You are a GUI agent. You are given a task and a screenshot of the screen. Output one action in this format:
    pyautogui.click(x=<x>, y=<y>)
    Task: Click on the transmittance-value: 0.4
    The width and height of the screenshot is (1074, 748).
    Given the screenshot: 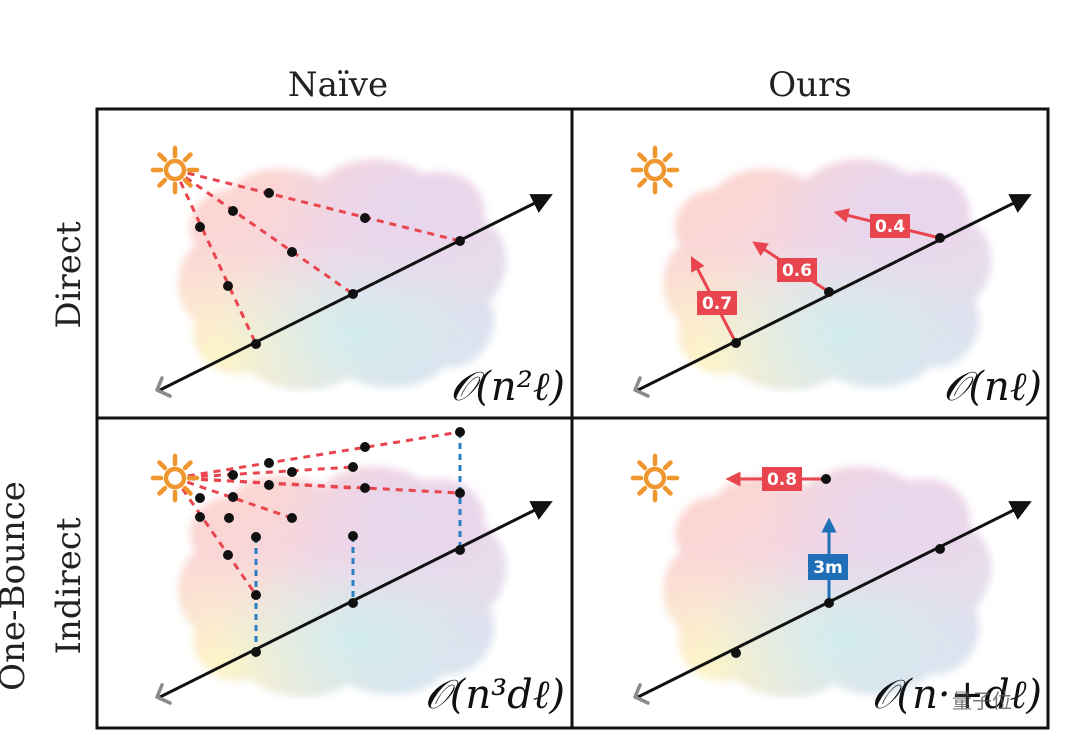 What is the action you would take?
    pyautogui.click(x=890, y=227)
    